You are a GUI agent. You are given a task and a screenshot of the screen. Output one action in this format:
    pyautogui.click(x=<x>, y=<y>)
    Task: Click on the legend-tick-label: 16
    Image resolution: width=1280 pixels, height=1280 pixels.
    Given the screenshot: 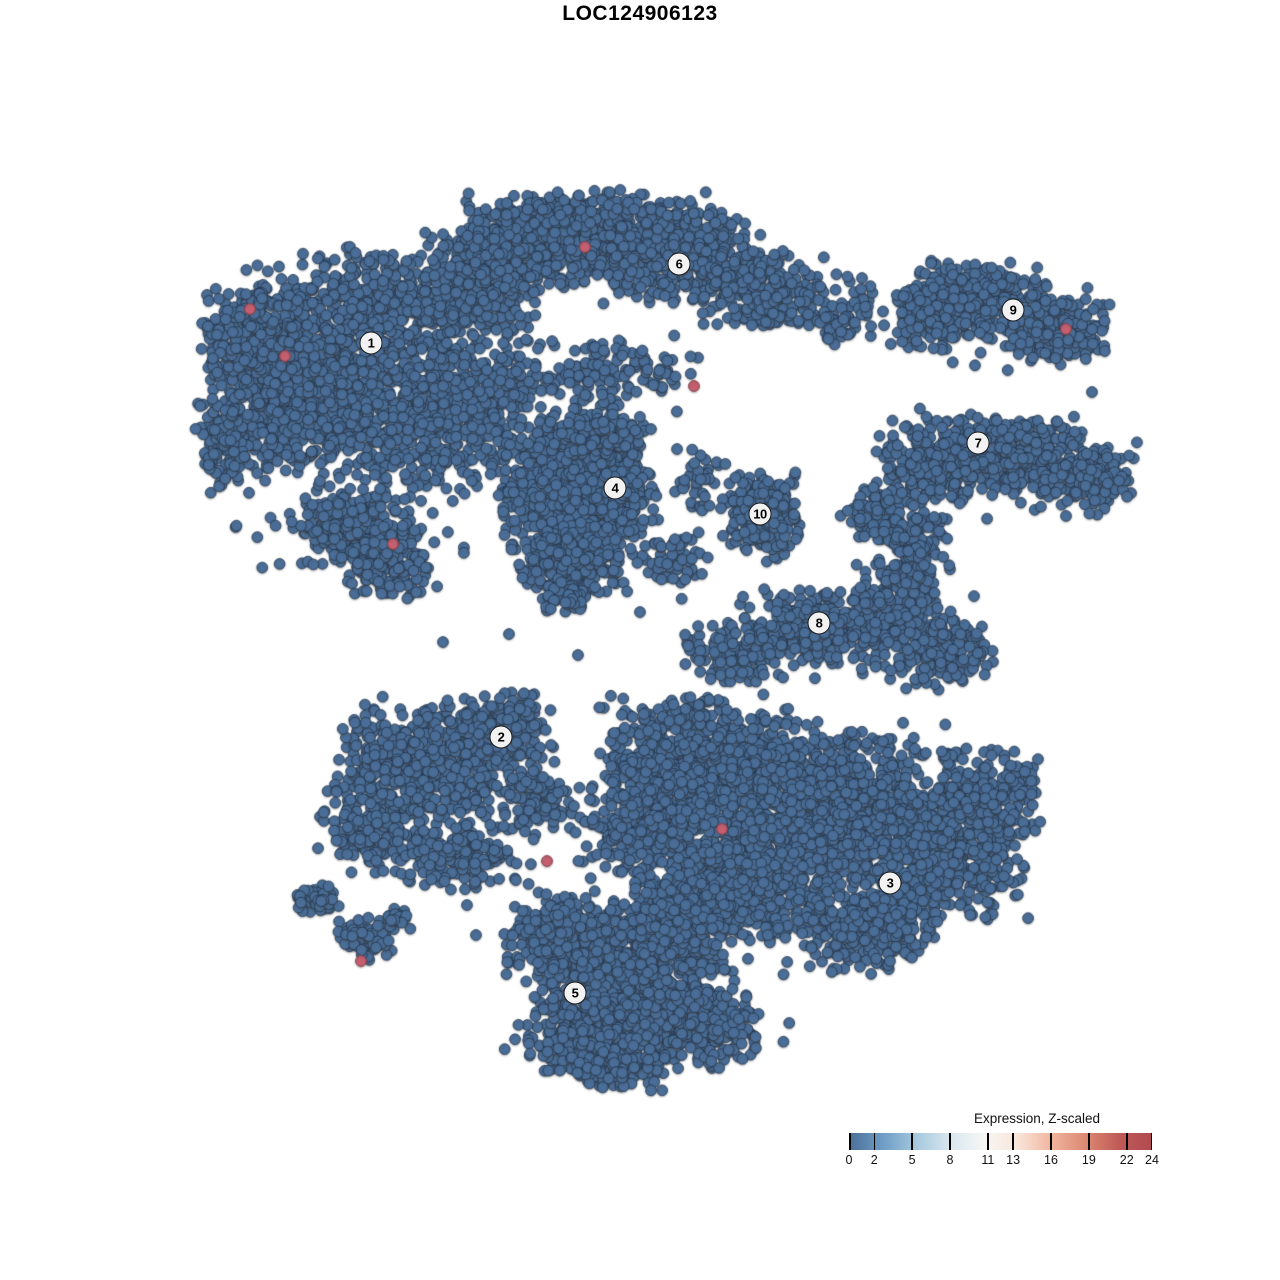 What is the action you would take?
    pyautogui.click(x=1051, y=1160)
    